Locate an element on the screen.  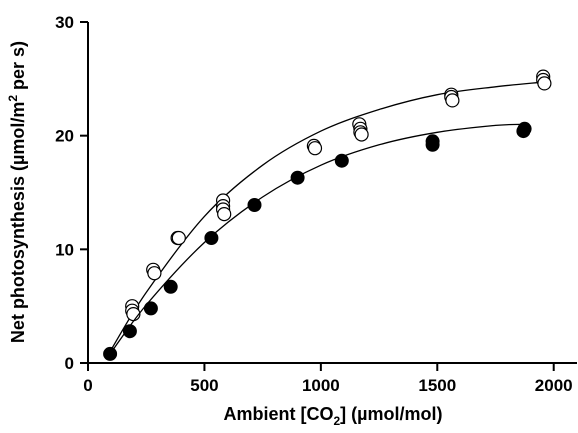
y-tick-label: 10 is located at coordinates (64, 249).